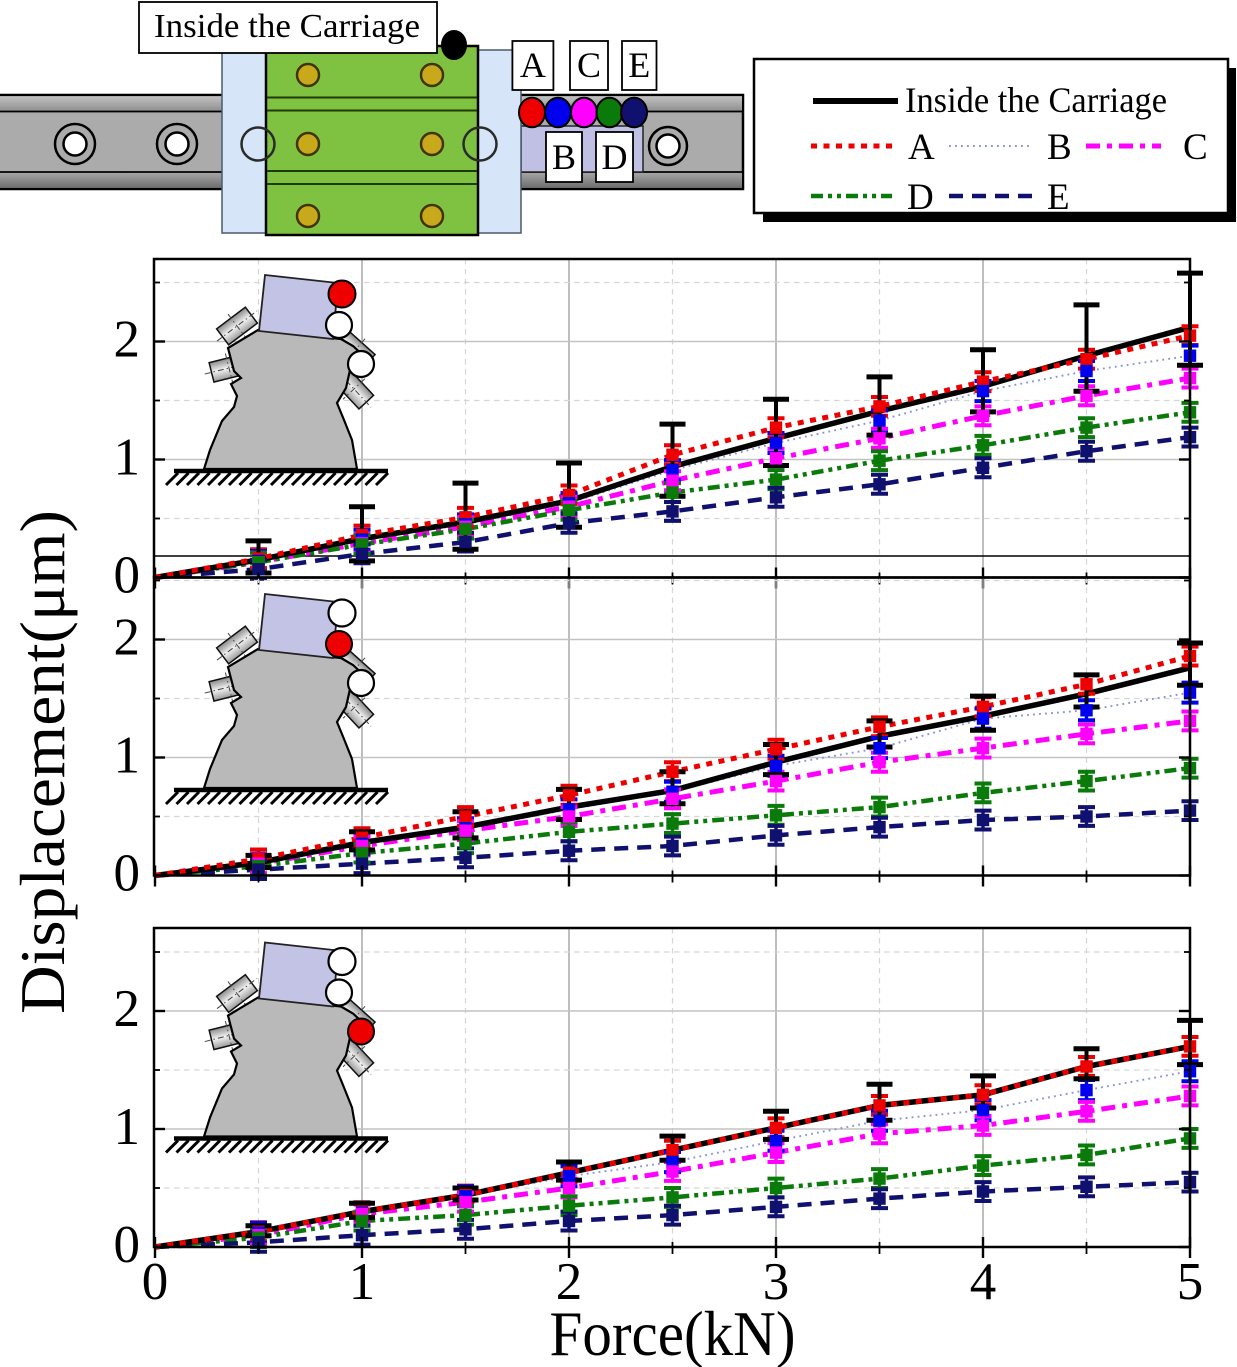 The image size is (1237, 1367). I want to click on svg-text: 5, so click(1190, 1282).